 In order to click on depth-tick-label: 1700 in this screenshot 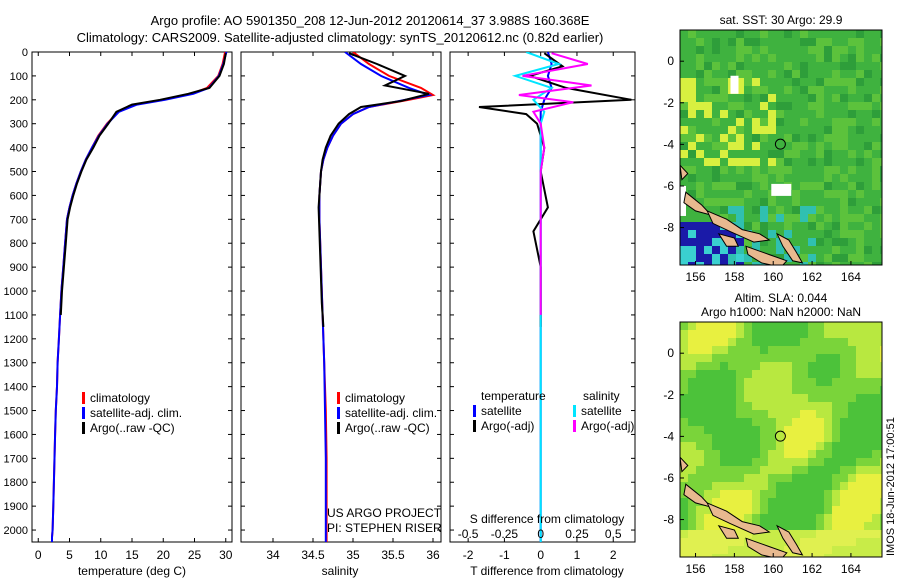, I will do `click(16, 459)`.